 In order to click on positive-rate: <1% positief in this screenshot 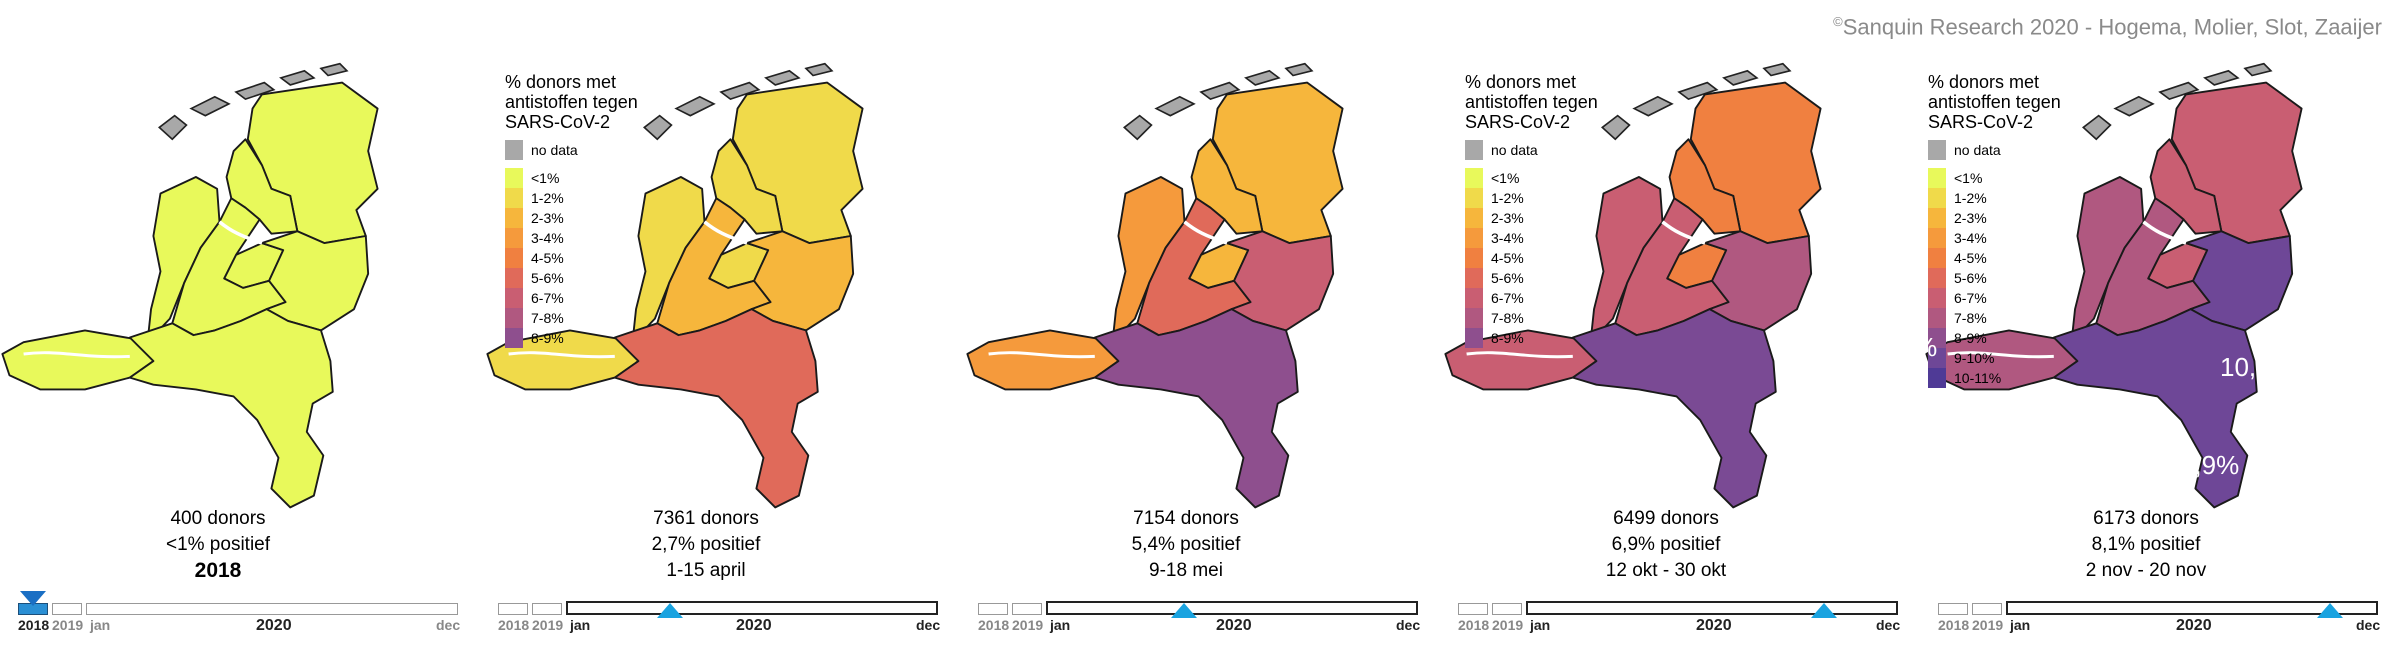, I will do `click(218, 544)`.